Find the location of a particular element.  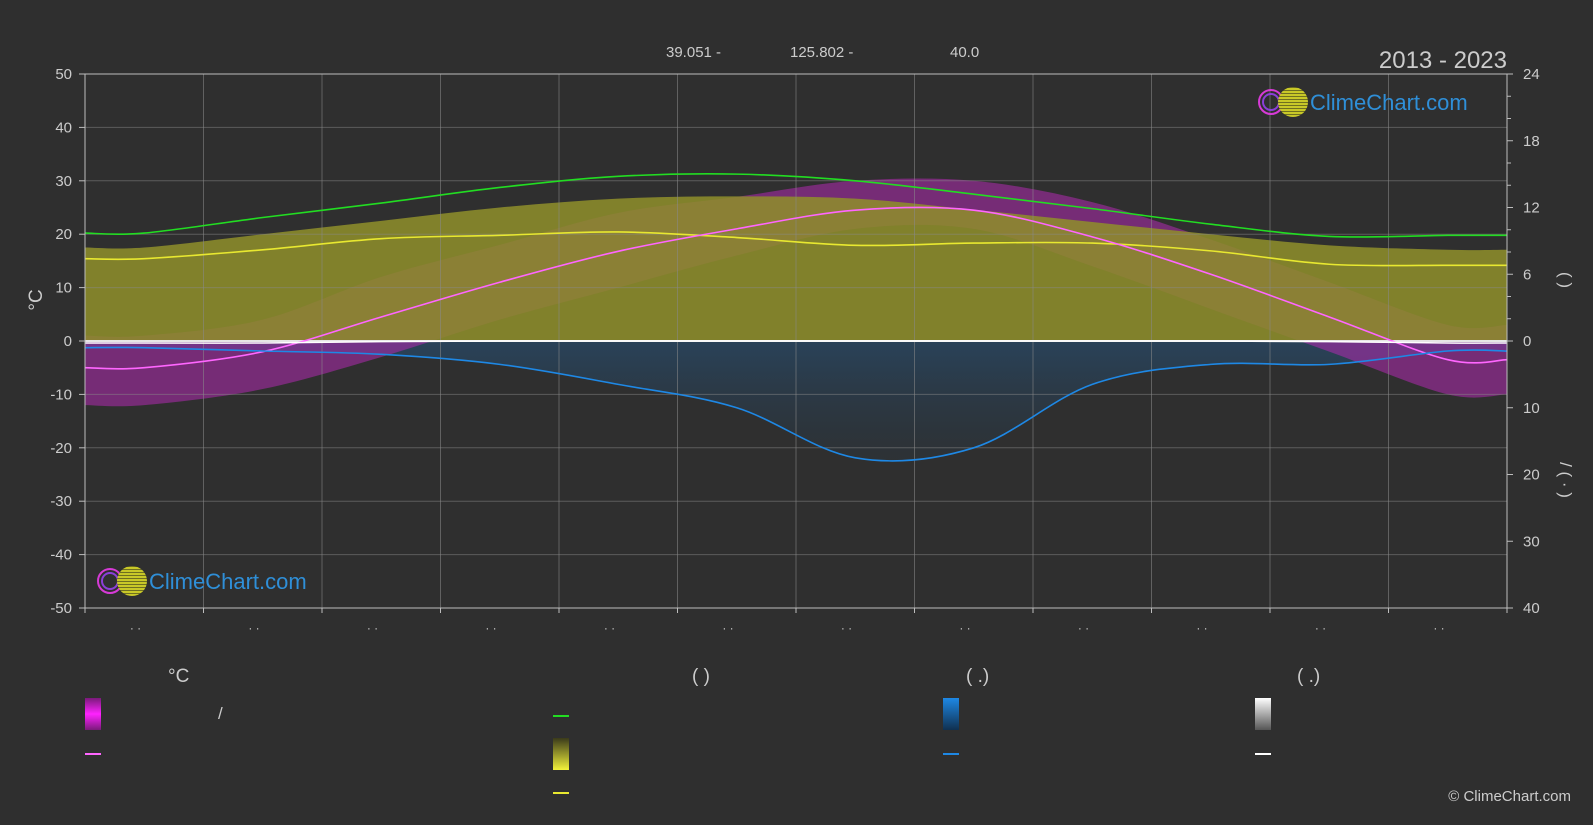

legend-rain-header: ( .) is located at coordinates (978, 676).